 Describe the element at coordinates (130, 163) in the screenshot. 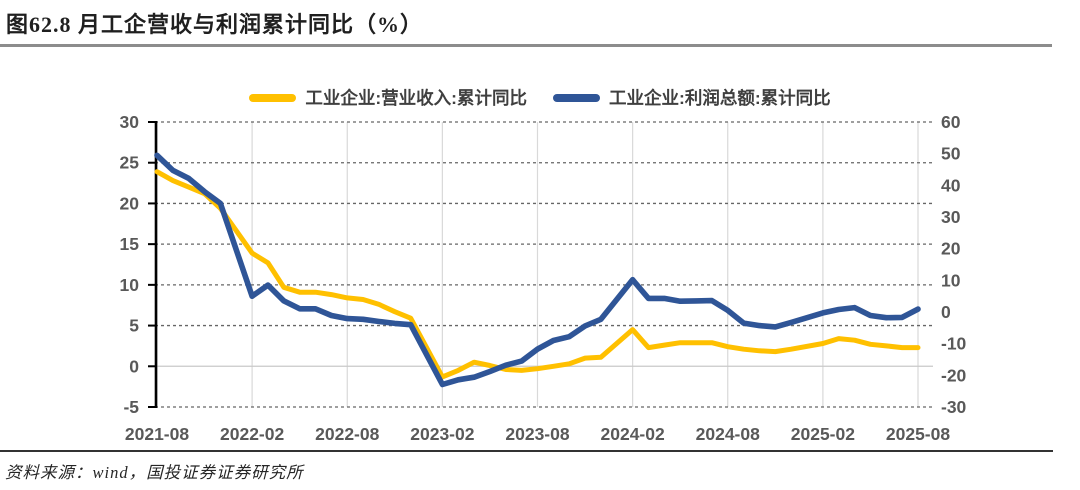

I see `left-axis-tick-label: 25` at that location.